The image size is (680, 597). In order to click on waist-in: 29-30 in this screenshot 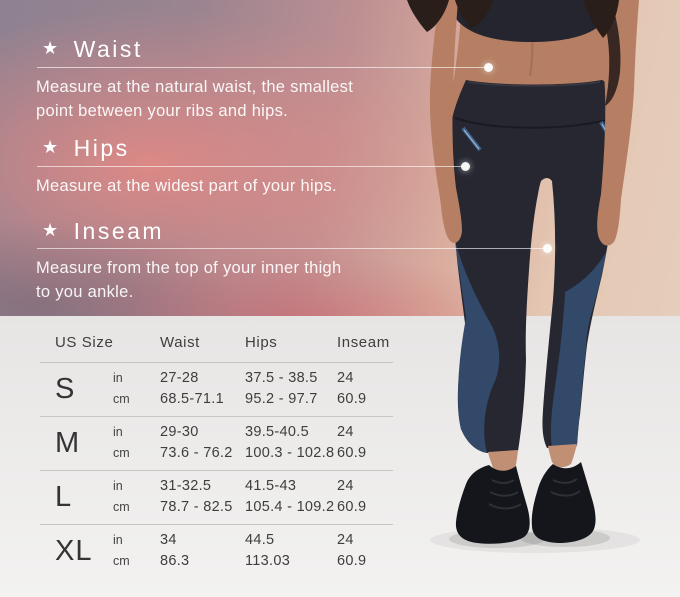, I will do `click(179, 432)`.